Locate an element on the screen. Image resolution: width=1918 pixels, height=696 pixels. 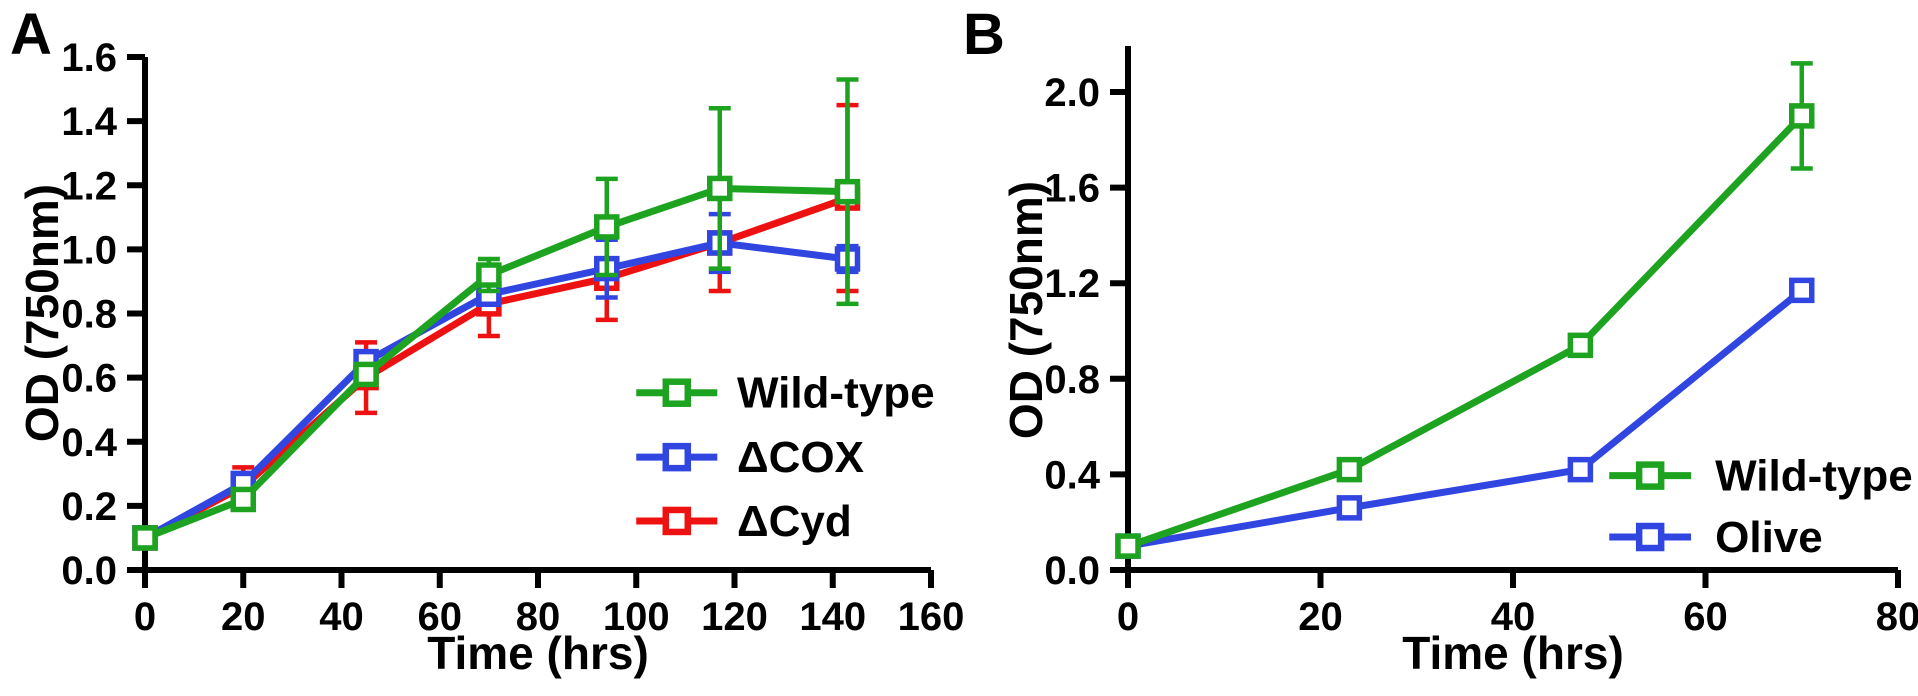
legend-label: Olive is located at coordinates (1769, 537).